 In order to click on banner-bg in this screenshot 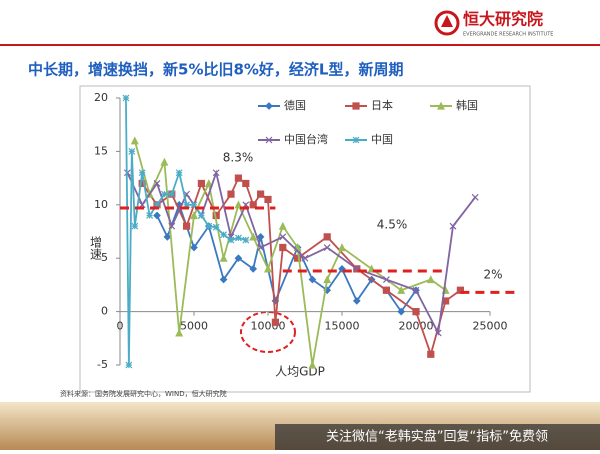, I will do `click(437, 437)`.